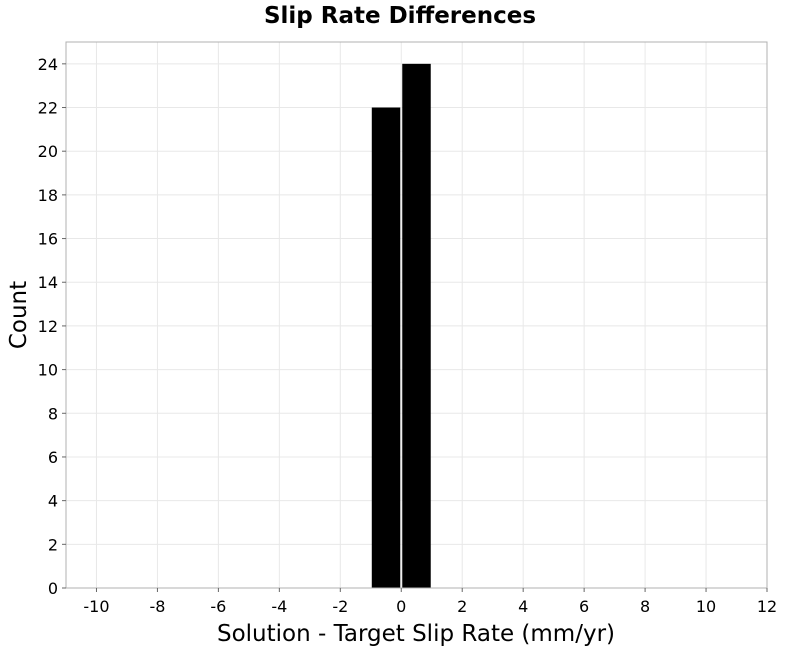 This screenshot has height=650, width=800. What do you see at coordinates (53, 501) in the screenshot?
I see `y-tick-label: 4` at bounding box center [53, 501].